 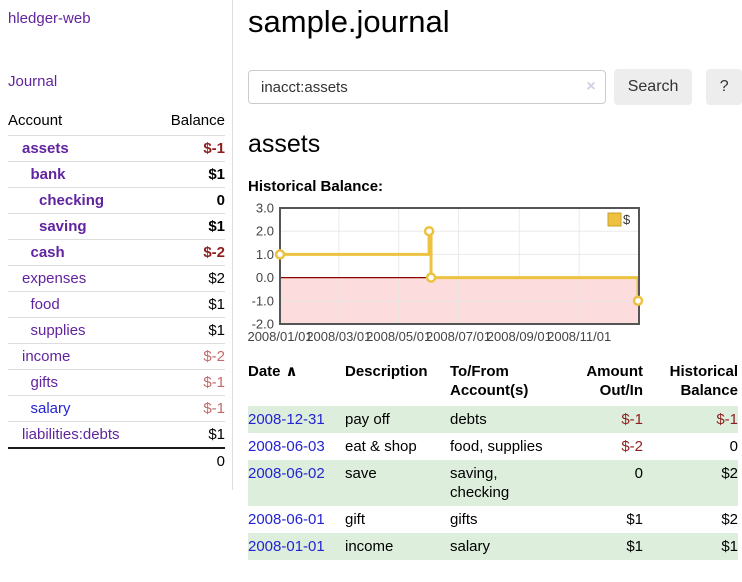 What do you see at coordinates (81, 148) in the screenshot?
I see `account-name-cell: assets` at bounding box center [81, 148].